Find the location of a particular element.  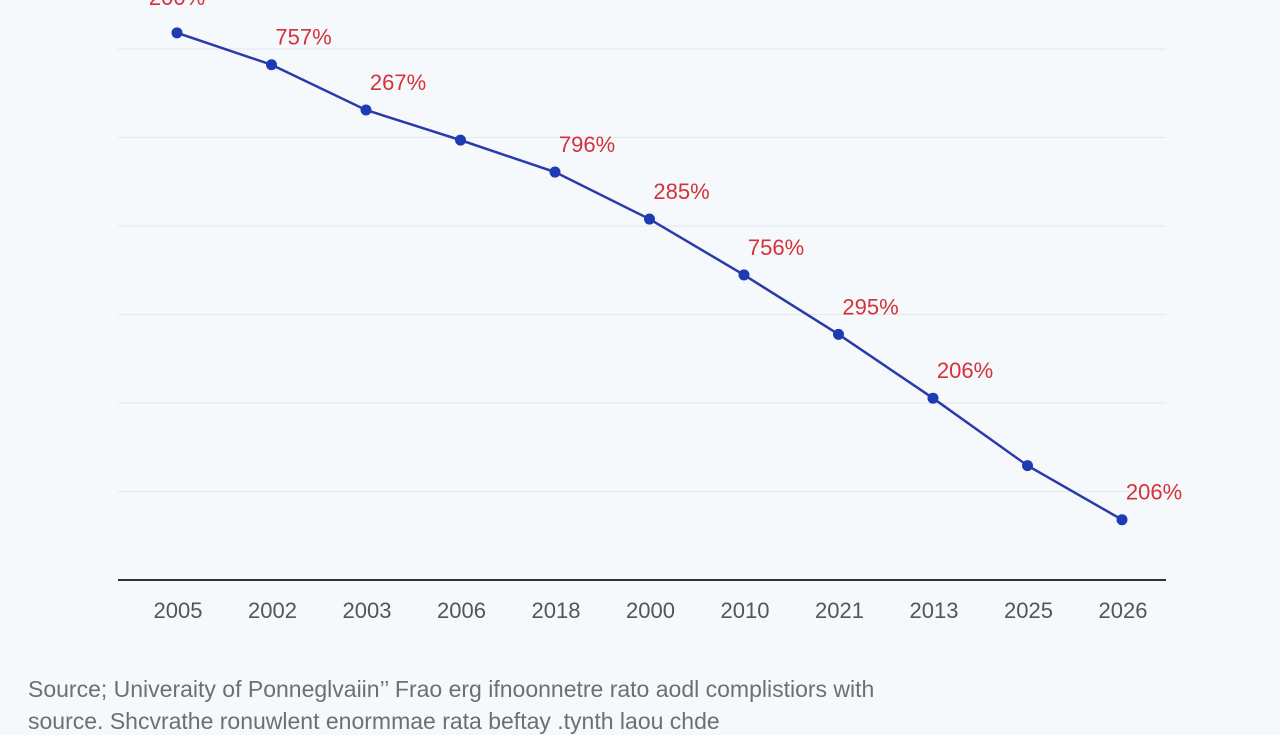

x-tick-label: 2026 is located at coordinates (1123, 610).